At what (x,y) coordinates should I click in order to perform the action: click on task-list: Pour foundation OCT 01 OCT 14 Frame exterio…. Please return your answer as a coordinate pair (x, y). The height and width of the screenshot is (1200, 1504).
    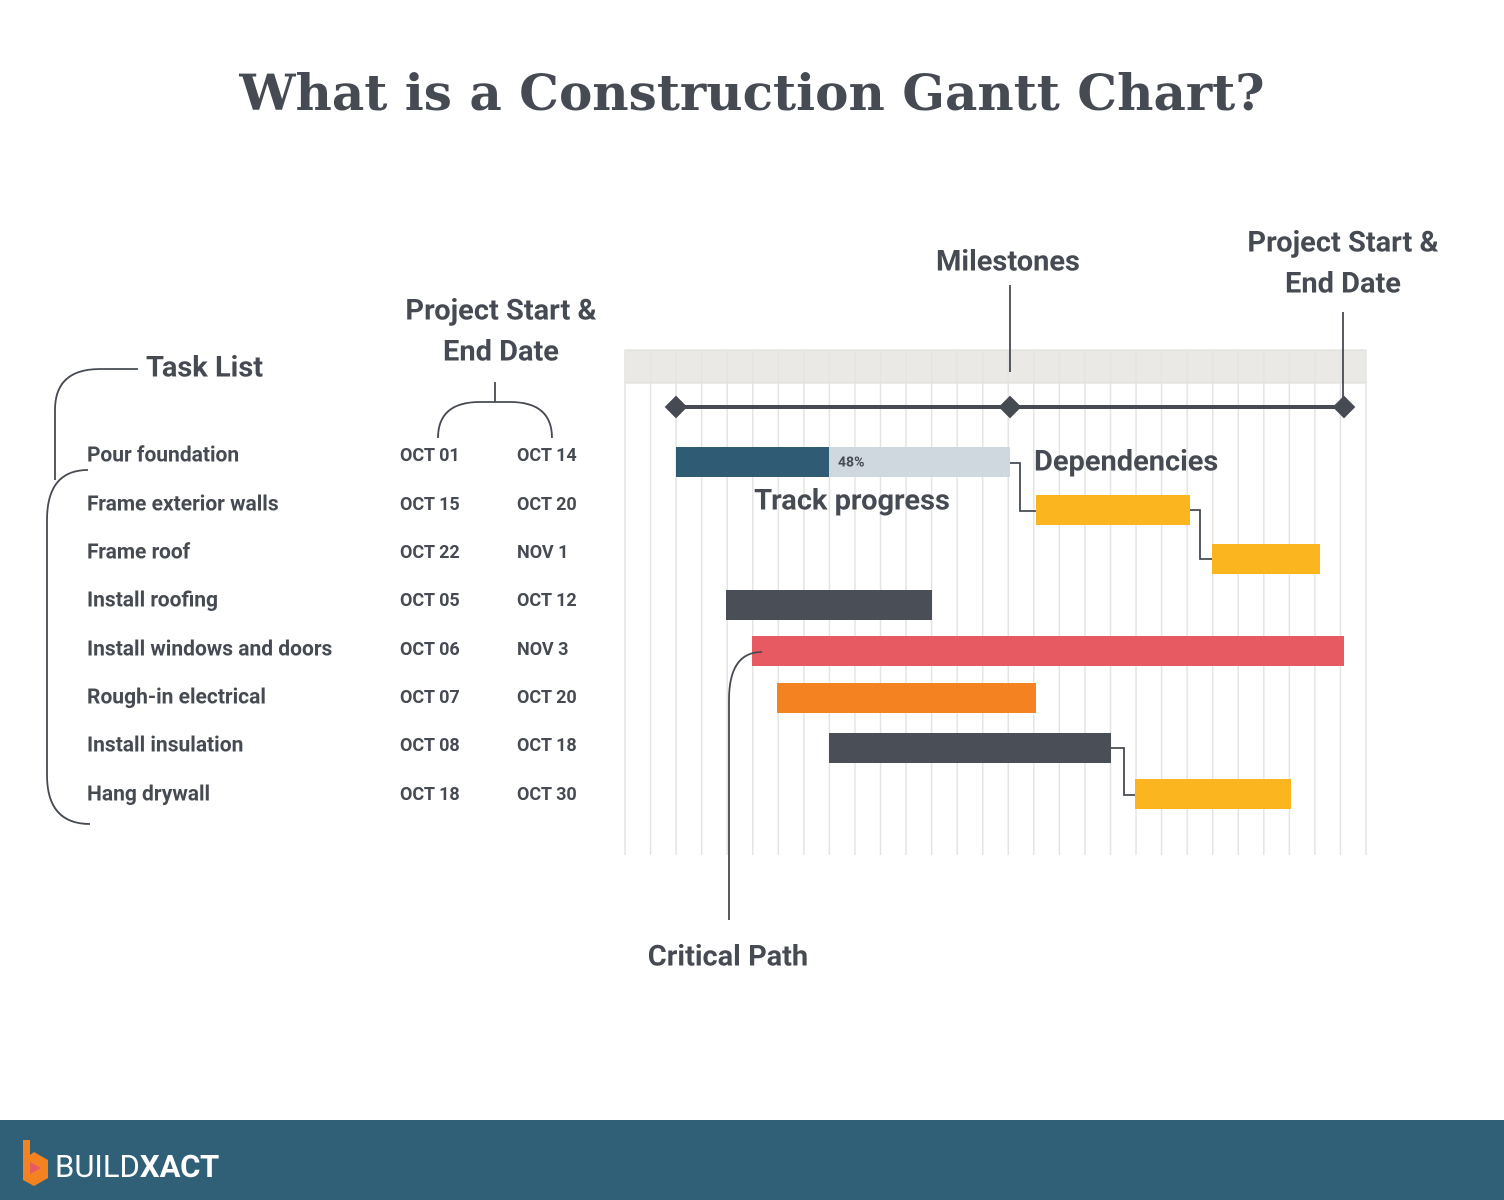
    Looking at the image, I should click on (332, 625).